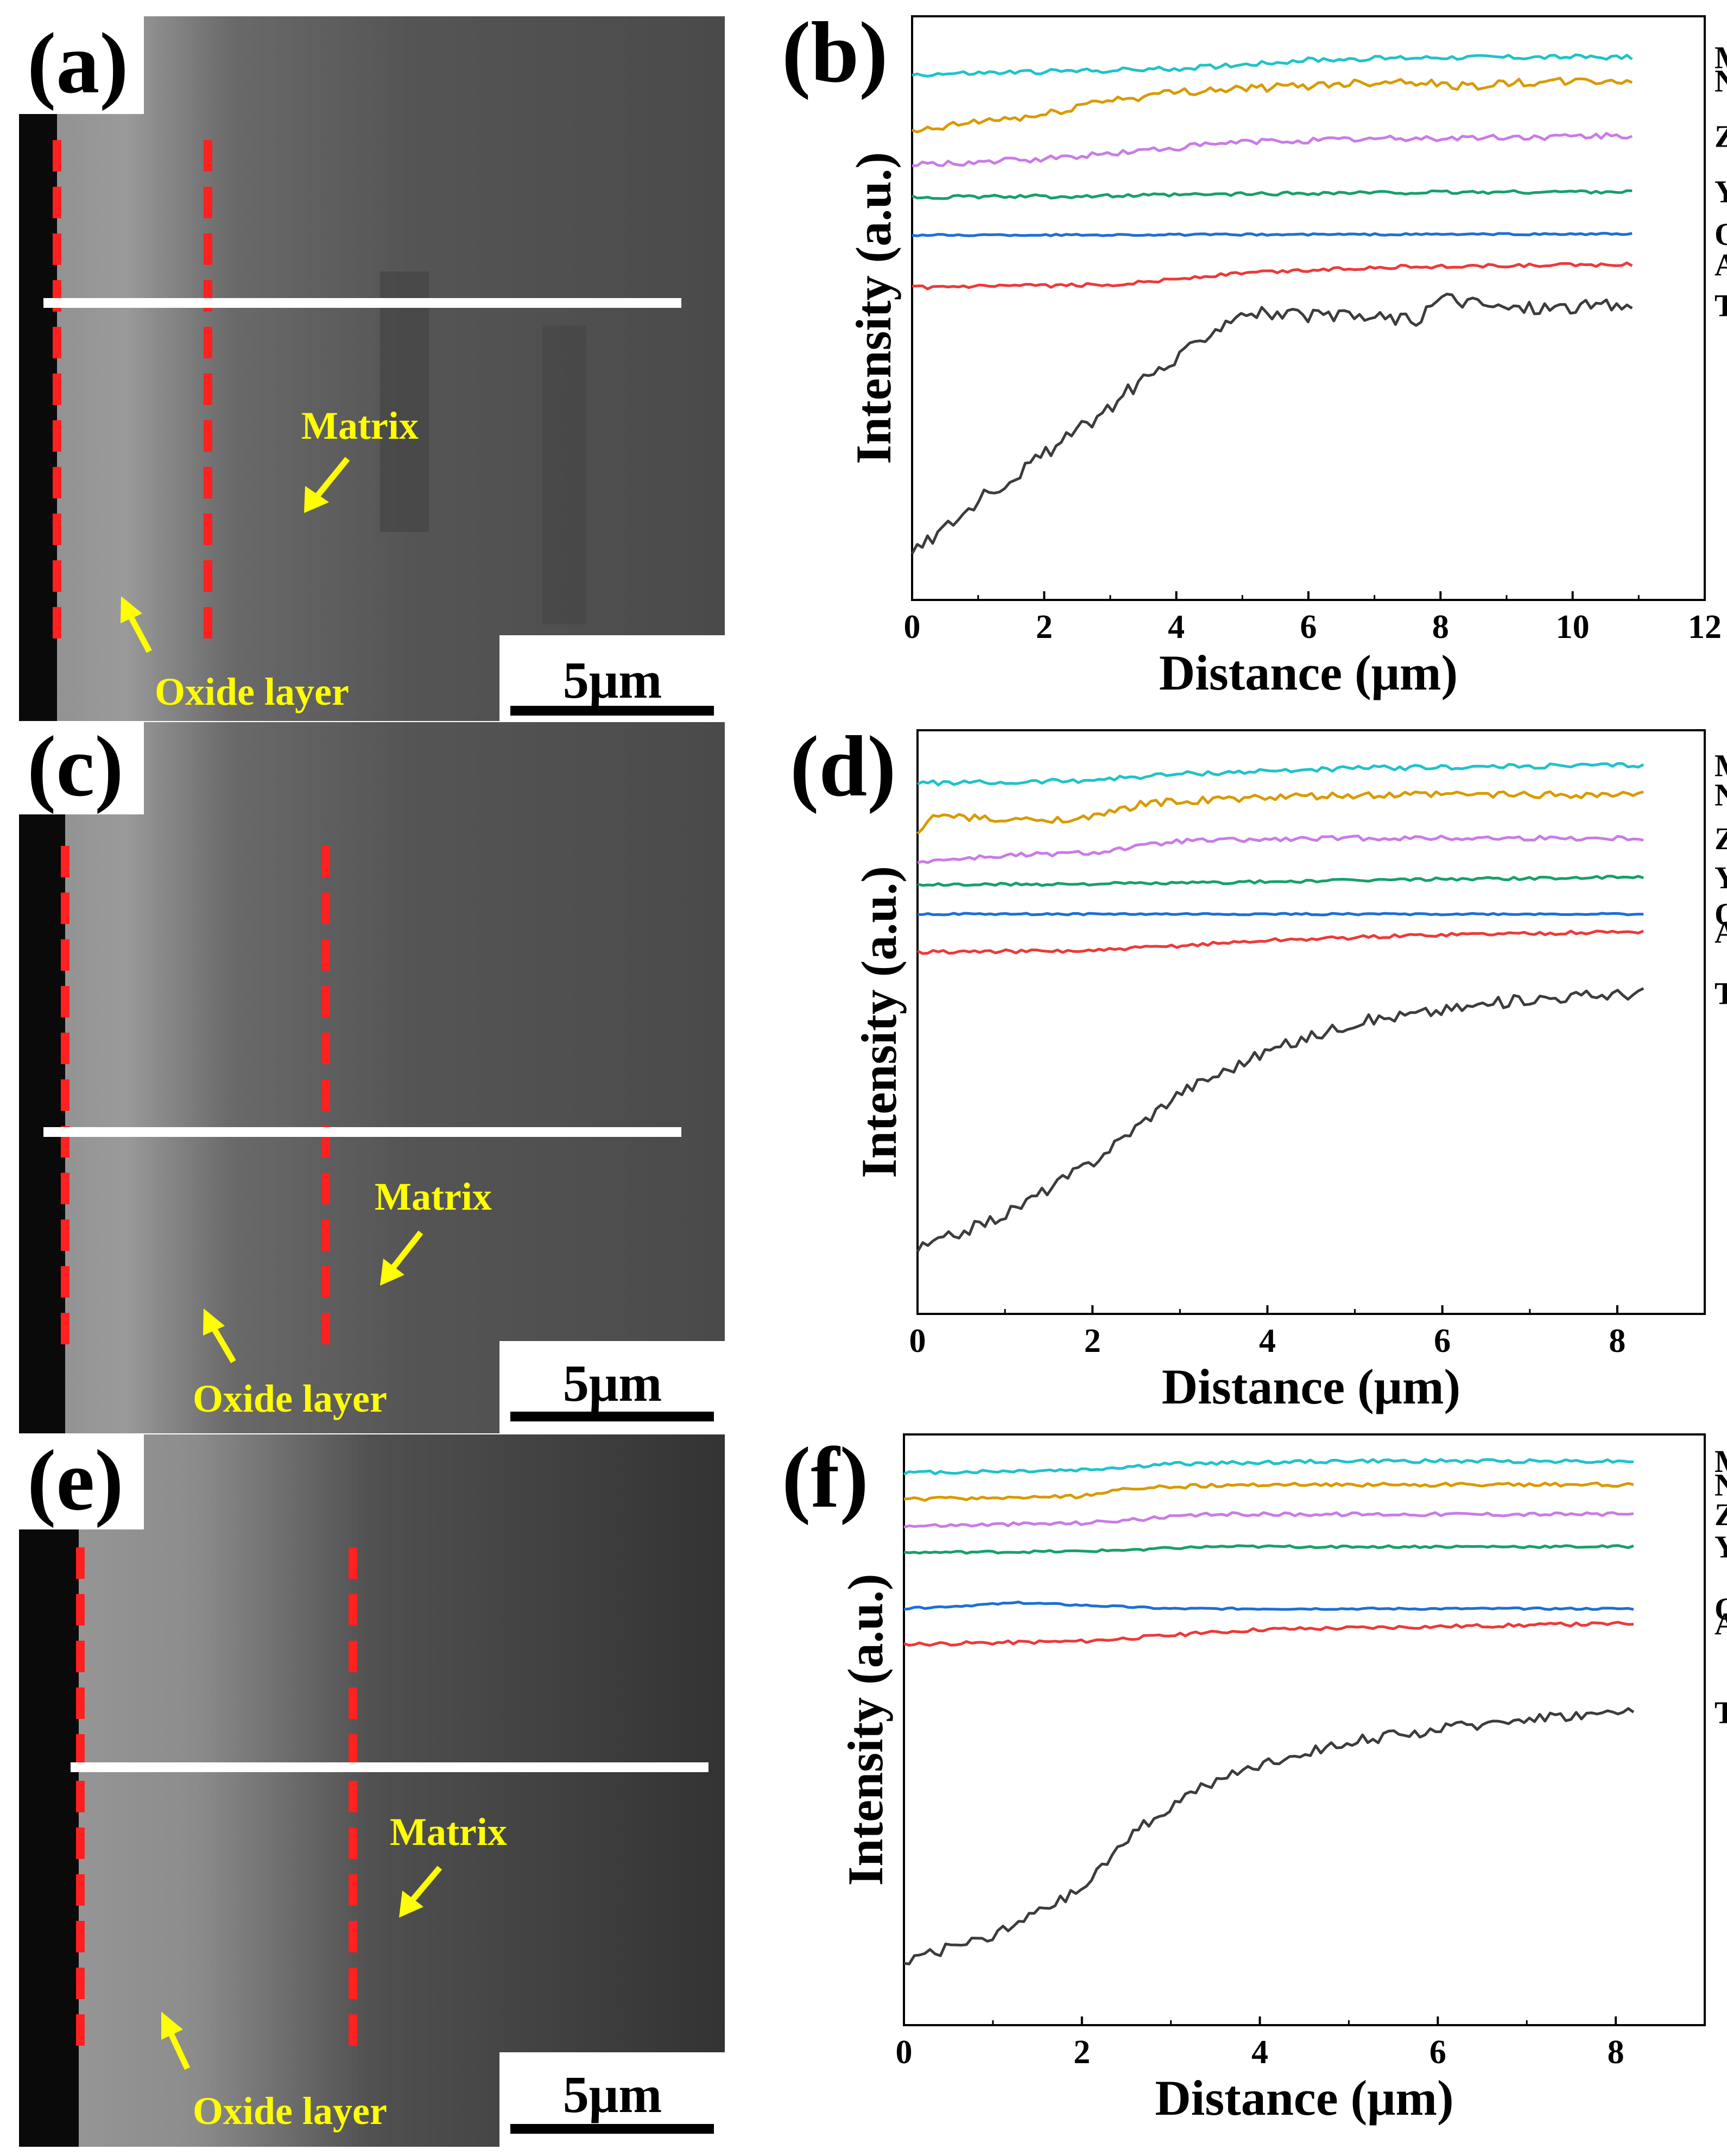  I want to click on x-tick-label: 12, so click(1705, 627).